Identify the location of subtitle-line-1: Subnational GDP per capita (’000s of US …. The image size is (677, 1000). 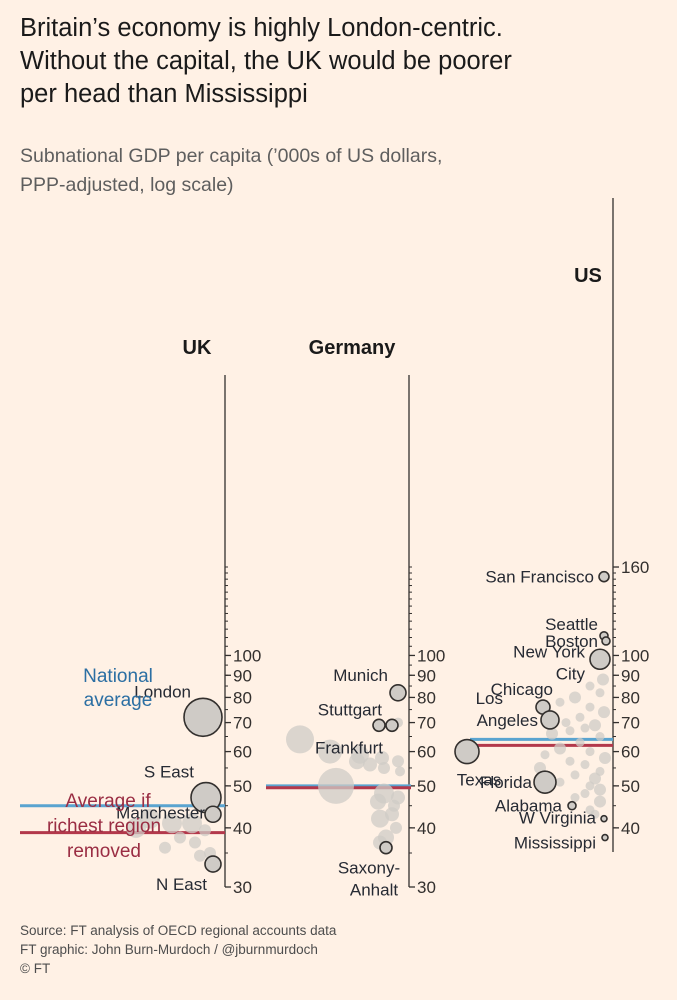
(231, 156).